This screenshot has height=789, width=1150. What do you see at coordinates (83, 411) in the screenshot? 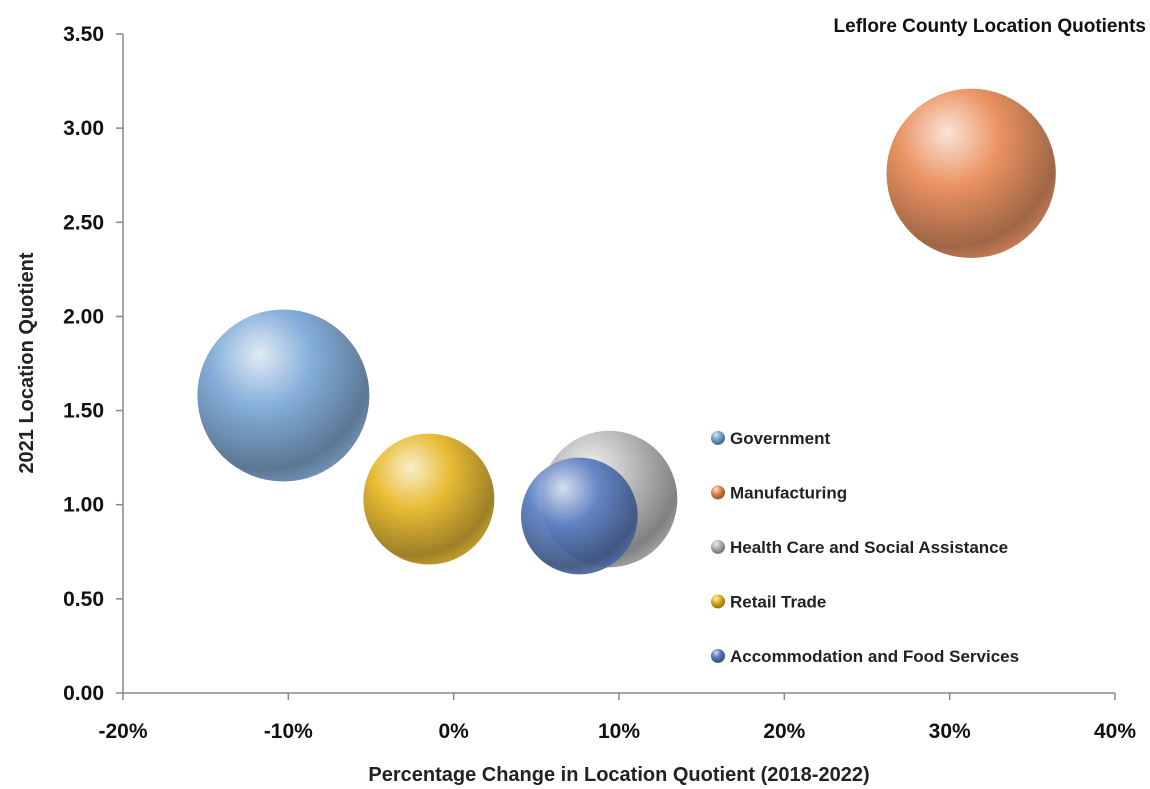
I see `y-tick-label: 1.50` at bounding box center [83, 411].